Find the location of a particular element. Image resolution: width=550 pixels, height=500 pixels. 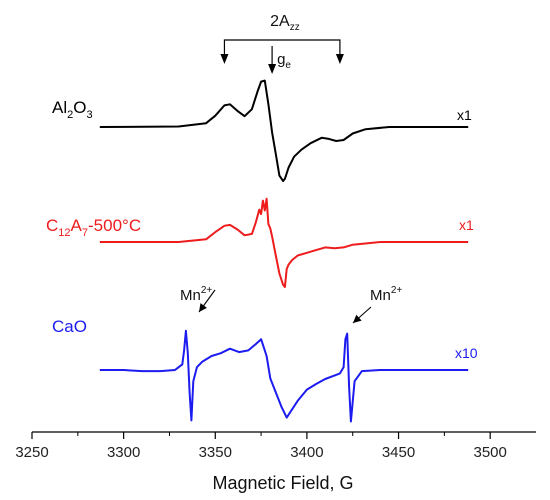

x-axis-title: Magnetic Field, G is located at coordinates (282, 483).